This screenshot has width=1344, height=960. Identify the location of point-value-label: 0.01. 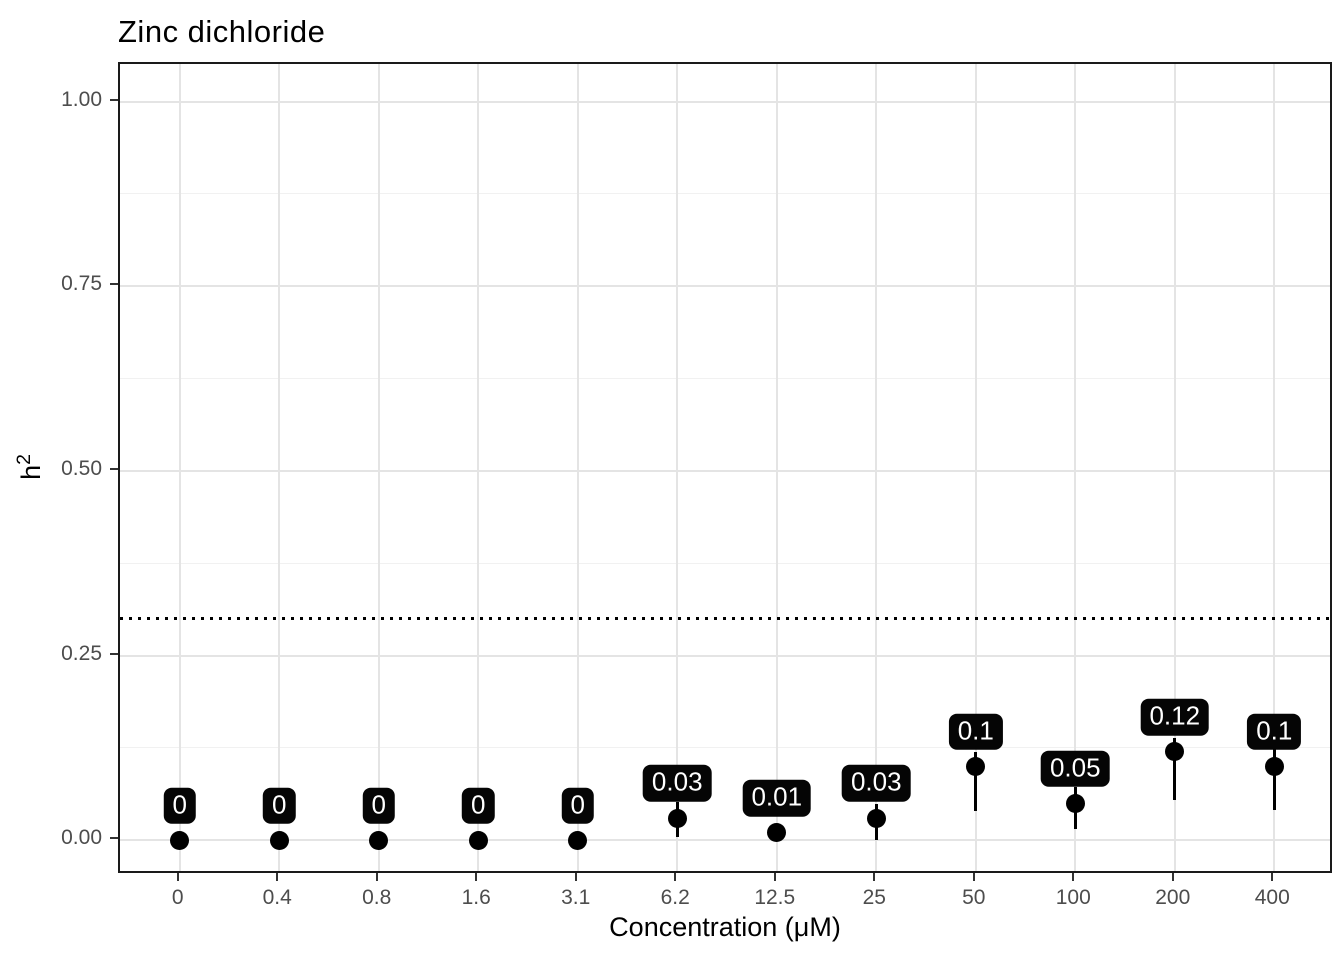
(777, 798).